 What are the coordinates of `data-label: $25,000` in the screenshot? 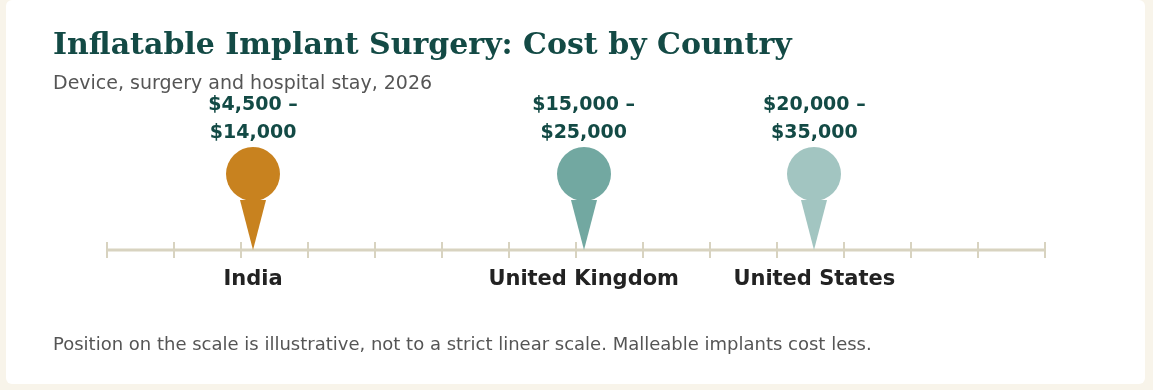 It's located at (583, 130).